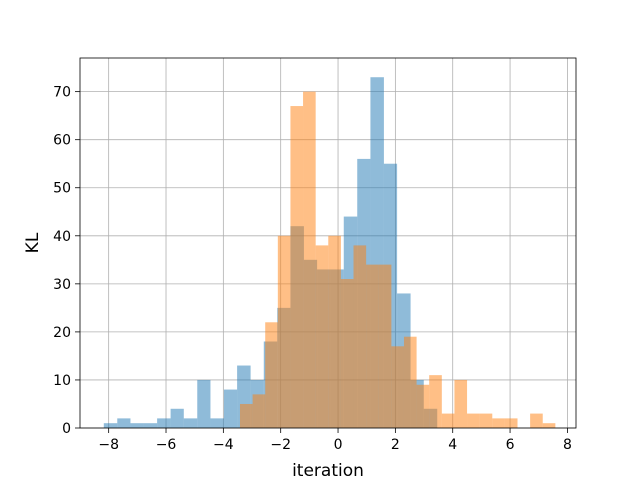  I want to click on x-tick-label: 8, so click(567, 445).